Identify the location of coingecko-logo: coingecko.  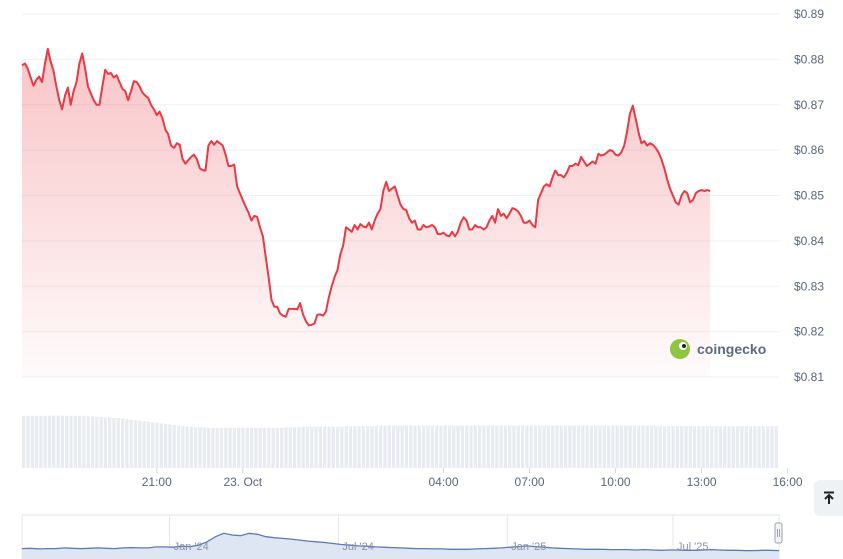
(718, 349).